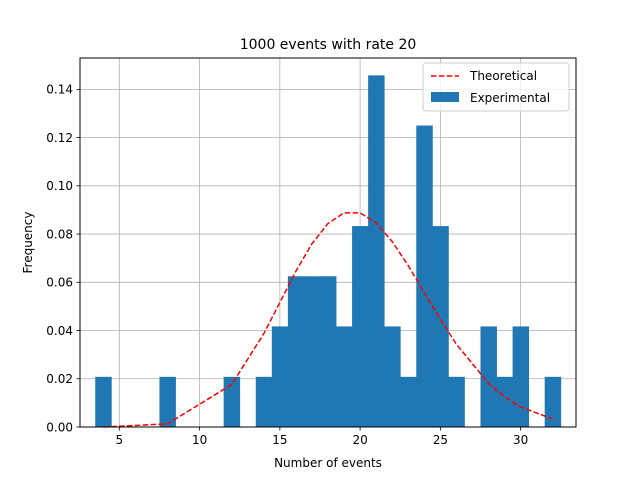  I want to click on y-tick-label: 0.00, so click(59, 427).